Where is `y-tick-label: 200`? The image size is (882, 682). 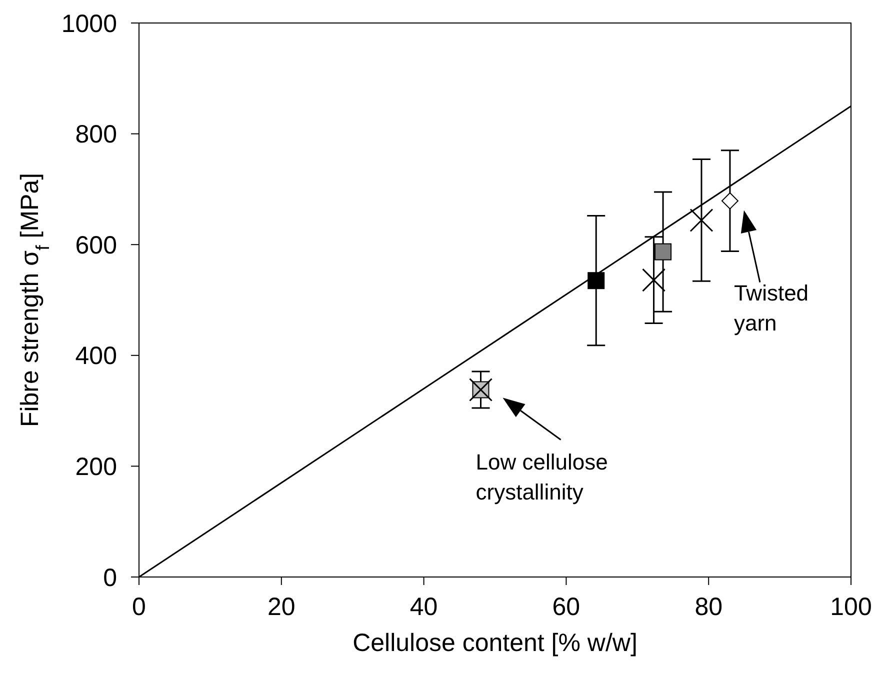 y-tick-label: 200 is located at coordinates (96, 466).